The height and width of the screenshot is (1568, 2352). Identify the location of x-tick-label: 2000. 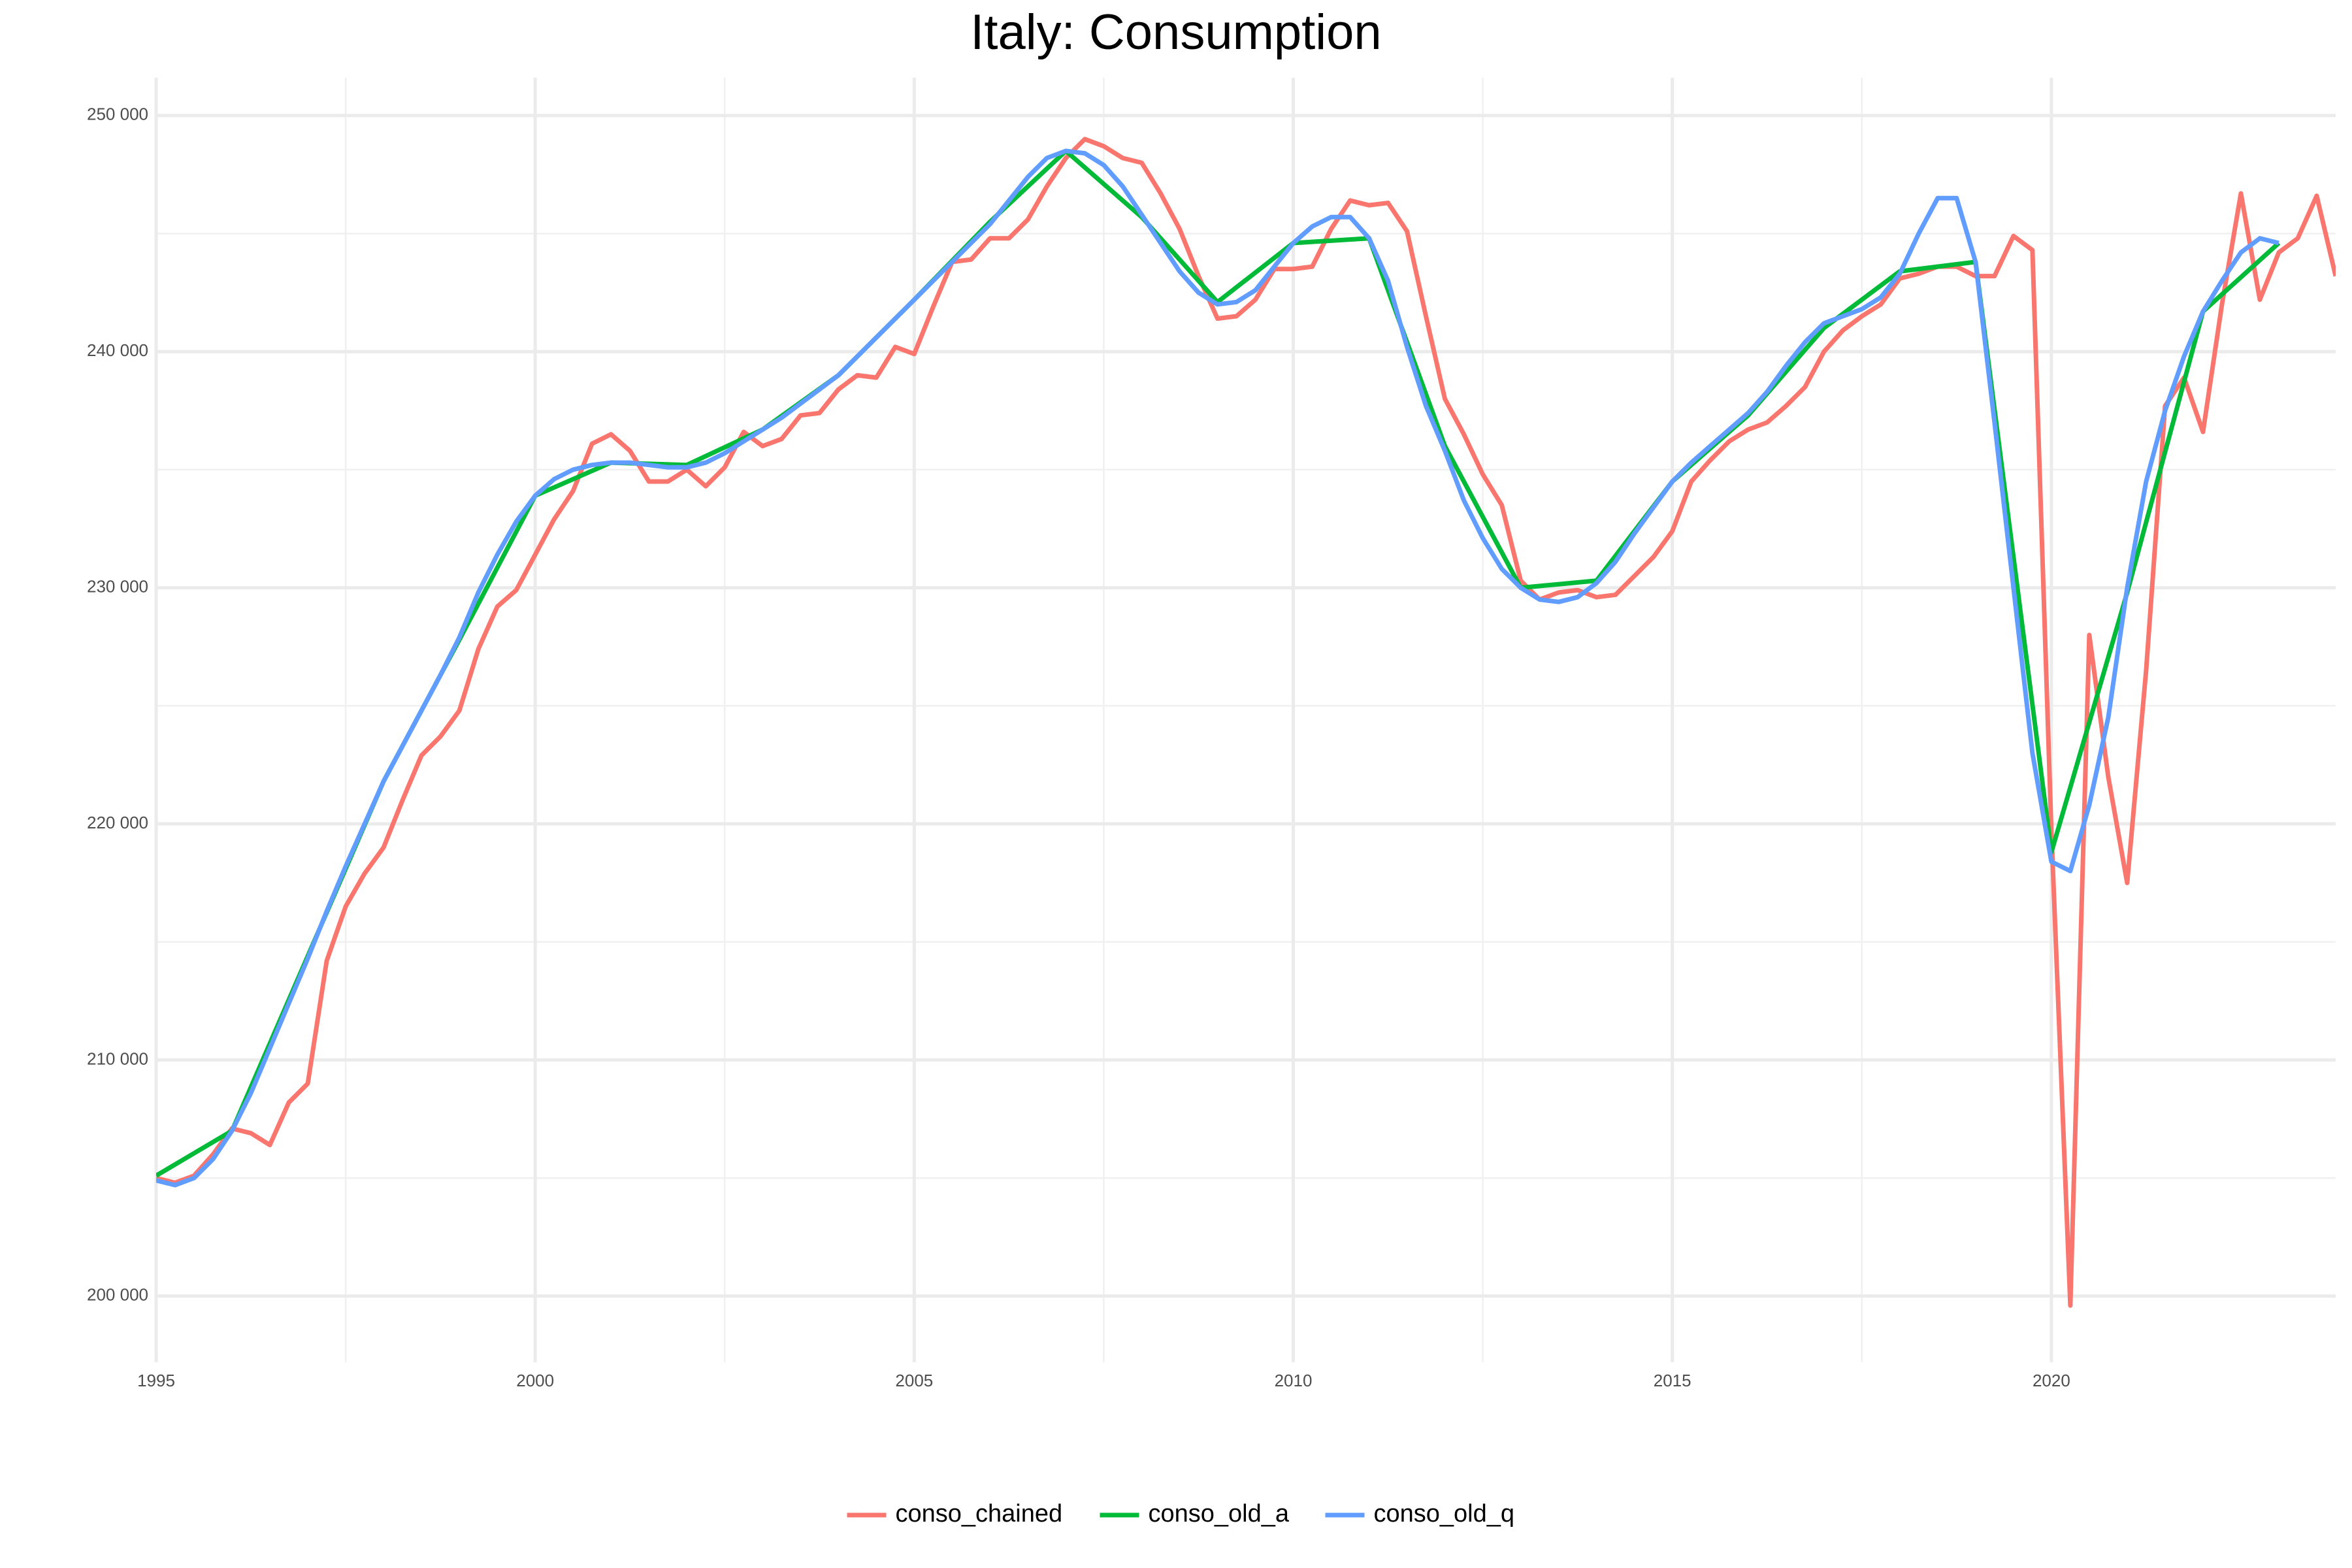
(535, 1380).